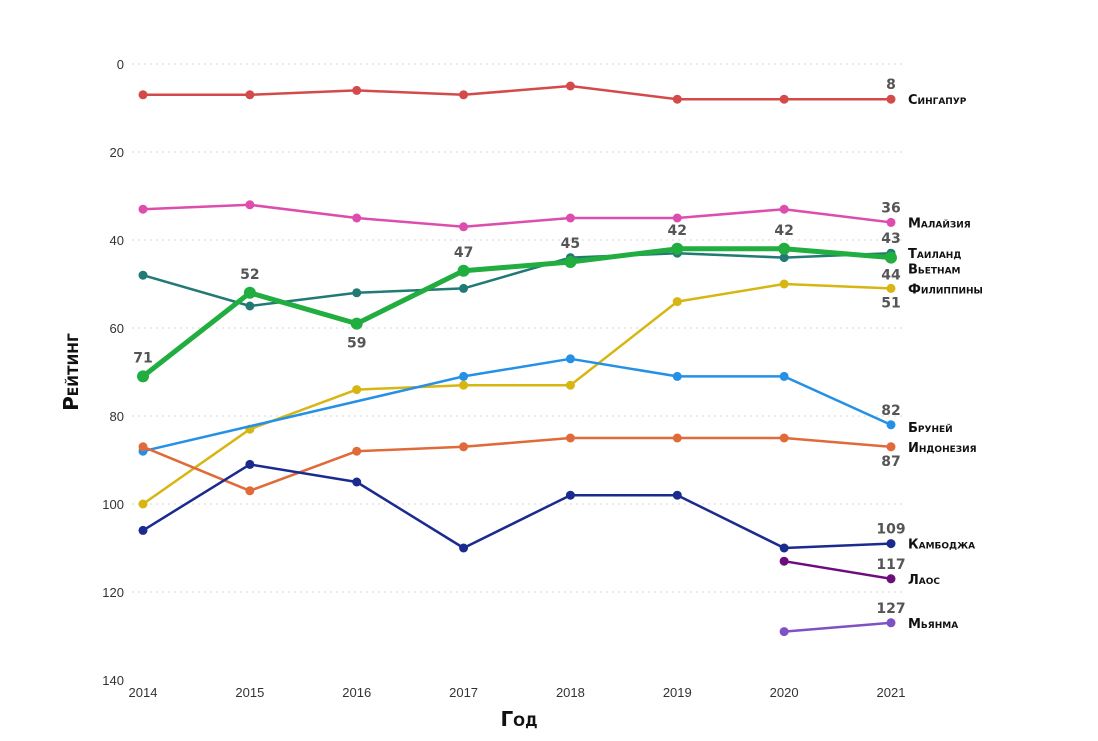 The height and width of the screenshot is (741, 1098). Describe the element at coordinates (249, 692) in the screenshot. I see `x-tick-label: 2015` at that location.